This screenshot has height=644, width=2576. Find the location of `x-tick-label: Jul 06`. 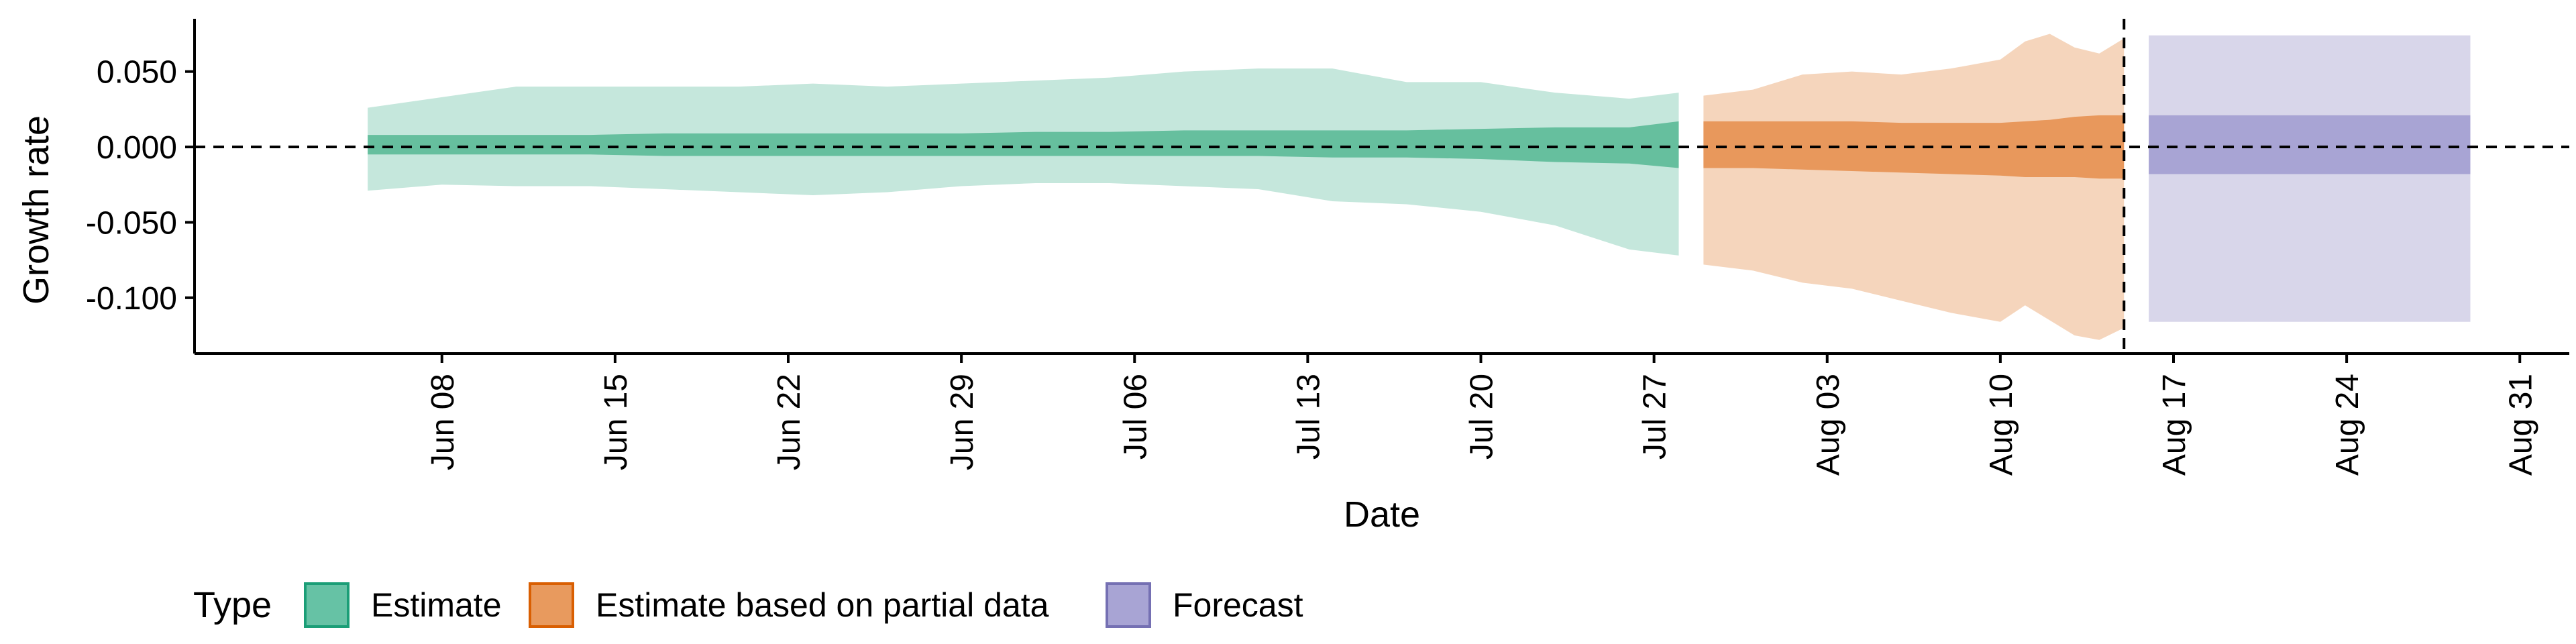

x-tick-label: Jul 06 is located at coordinates (1135, 417).